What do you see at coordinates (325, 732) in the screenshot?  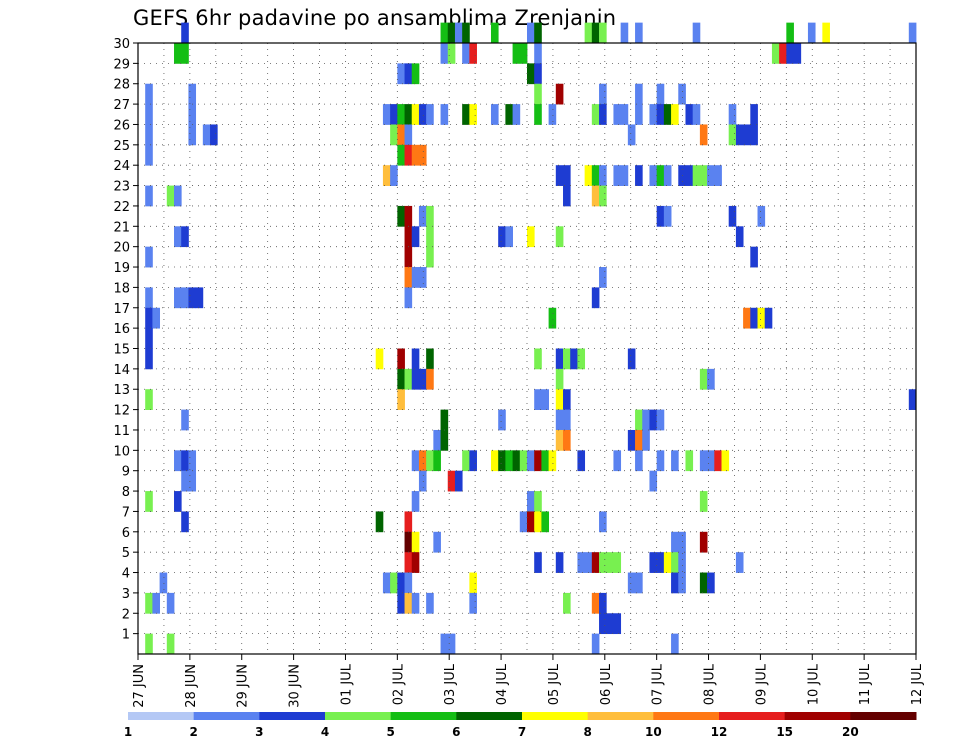 I see `legend-label: 4` at bounding box center [325, 732].